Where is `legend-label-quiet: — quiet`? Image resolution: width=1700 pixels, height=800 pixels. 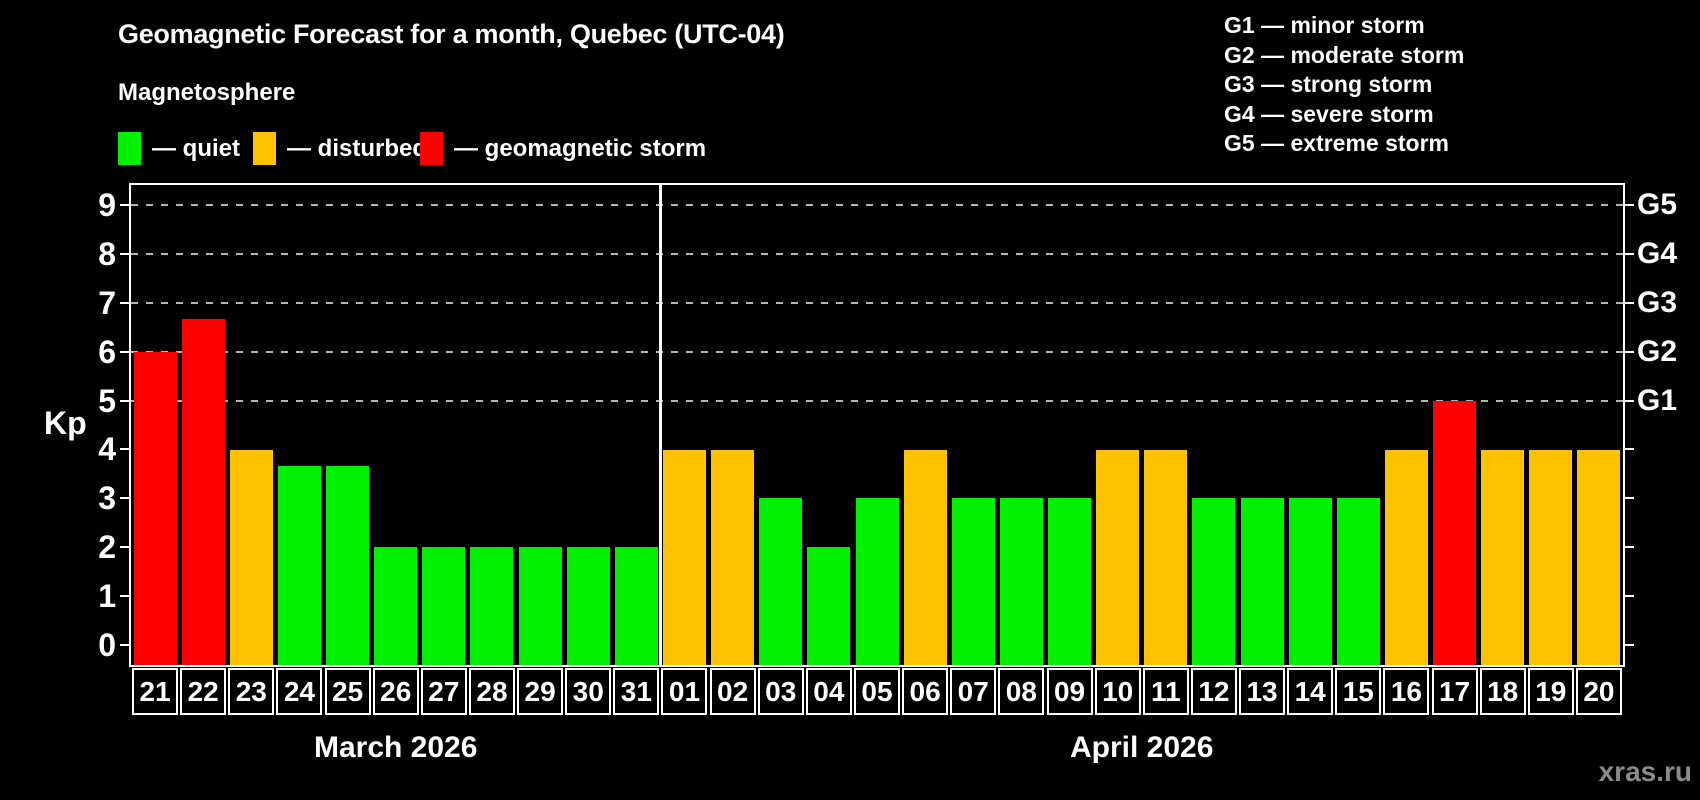 legend-label-quiet: — quiet is located at coordinates (196, 148).